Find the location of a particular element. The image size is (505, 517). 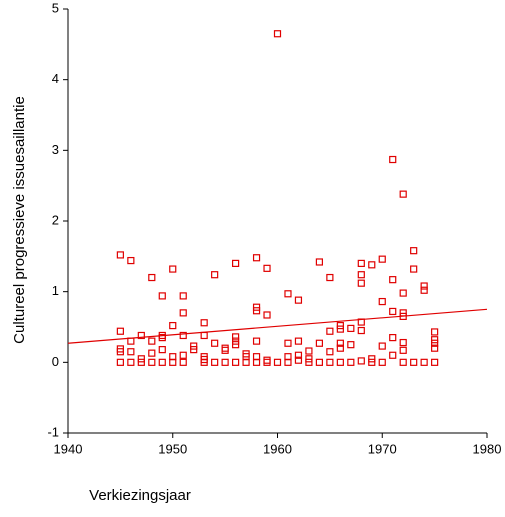

y-tick-label: 5 is located at coordinates (55, 7).